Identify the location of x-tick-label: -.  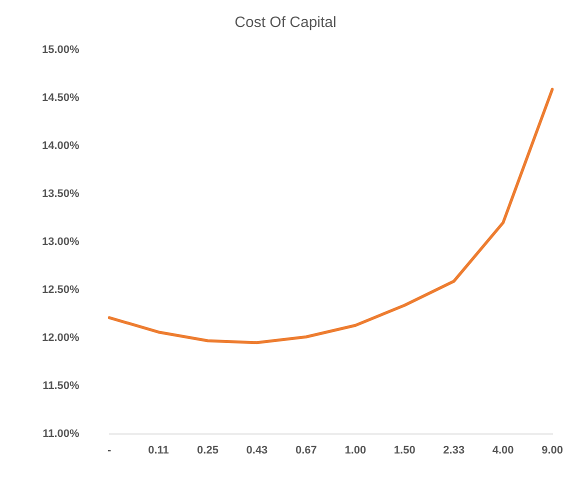
(109, 450).